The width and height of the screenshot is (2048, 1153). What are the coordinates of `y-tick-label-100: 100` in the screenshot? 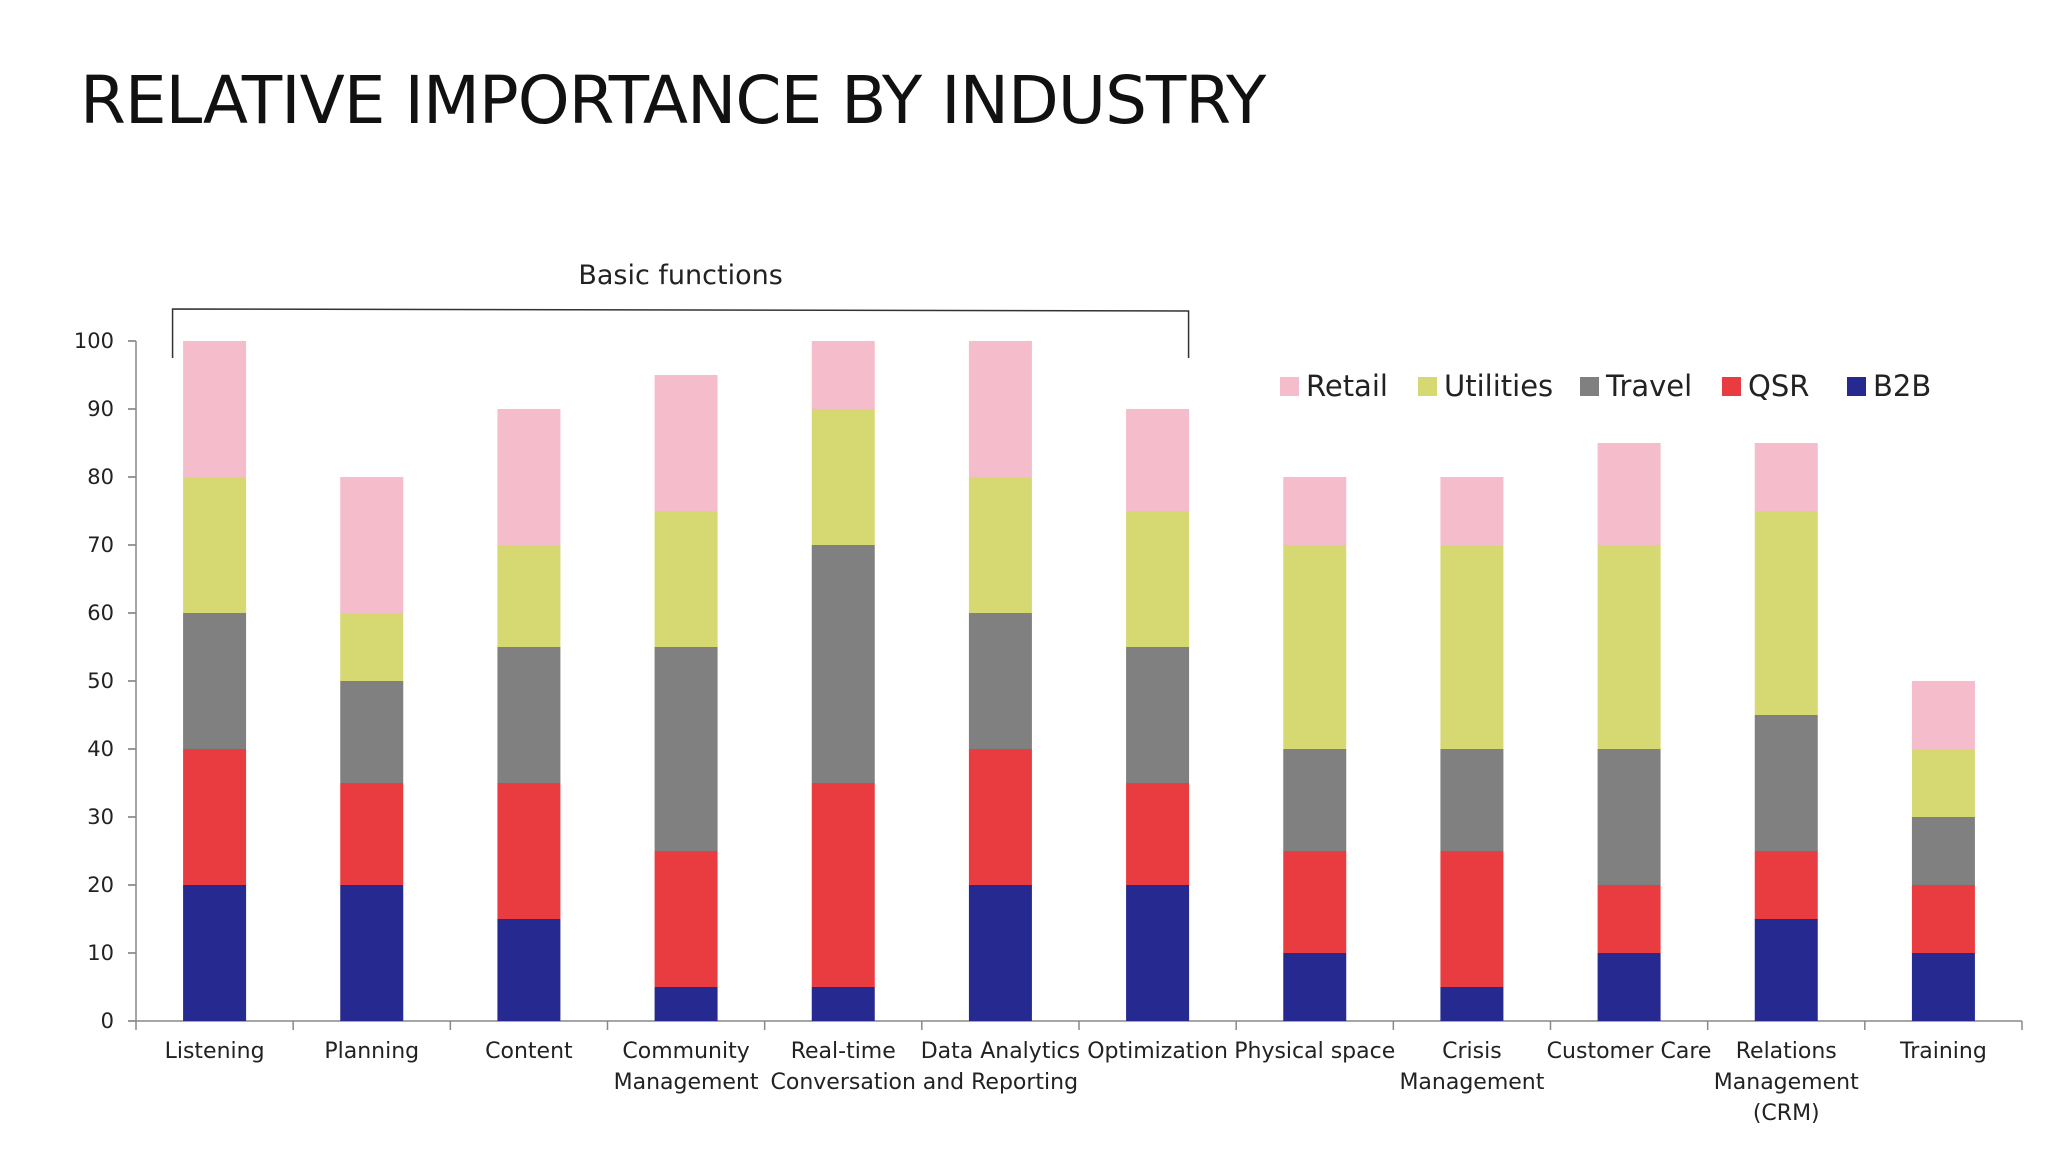 It's located at (94, 341).